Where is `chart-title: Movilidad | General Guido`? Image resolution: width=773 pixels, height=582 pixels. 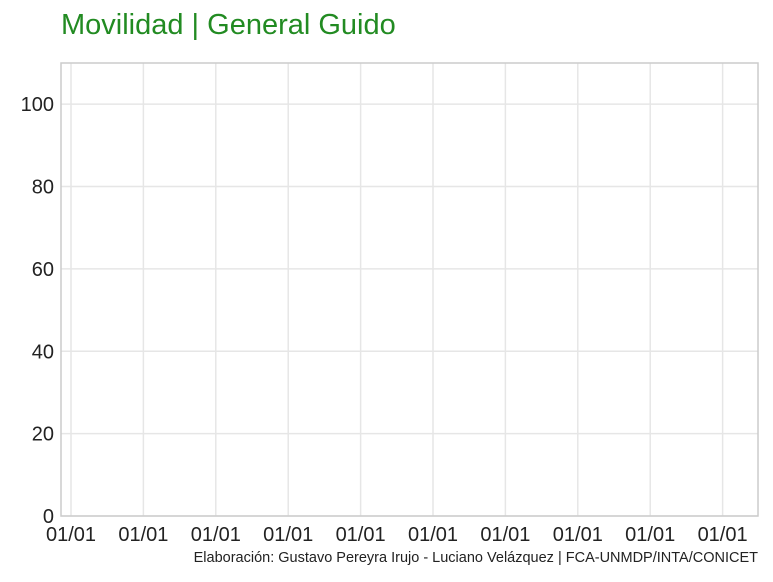
chart-title: Movilidad | General Guido is located at coordinates (228, 25).